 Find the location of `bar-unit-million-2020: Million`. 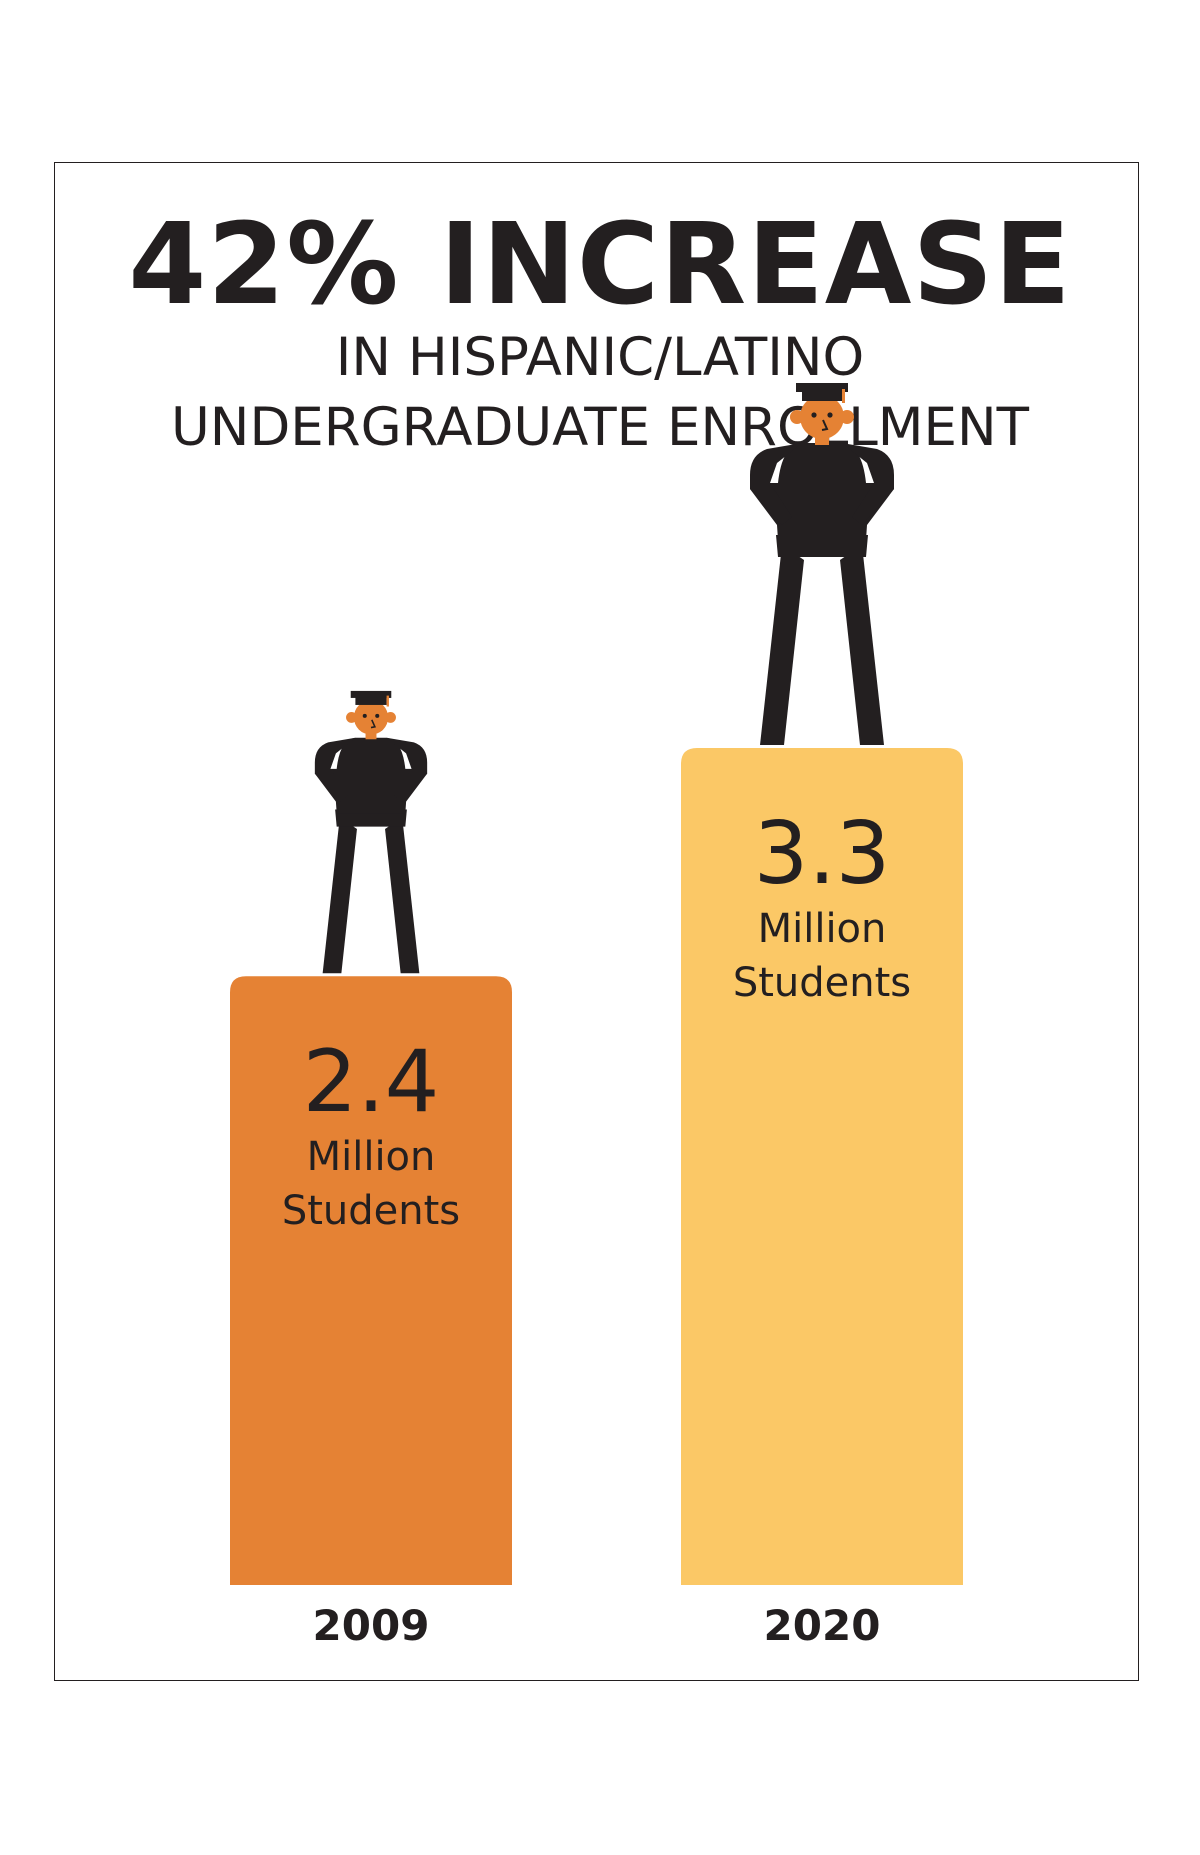

bar-unit-million-2020: Million is located at coordinates (822, 929).